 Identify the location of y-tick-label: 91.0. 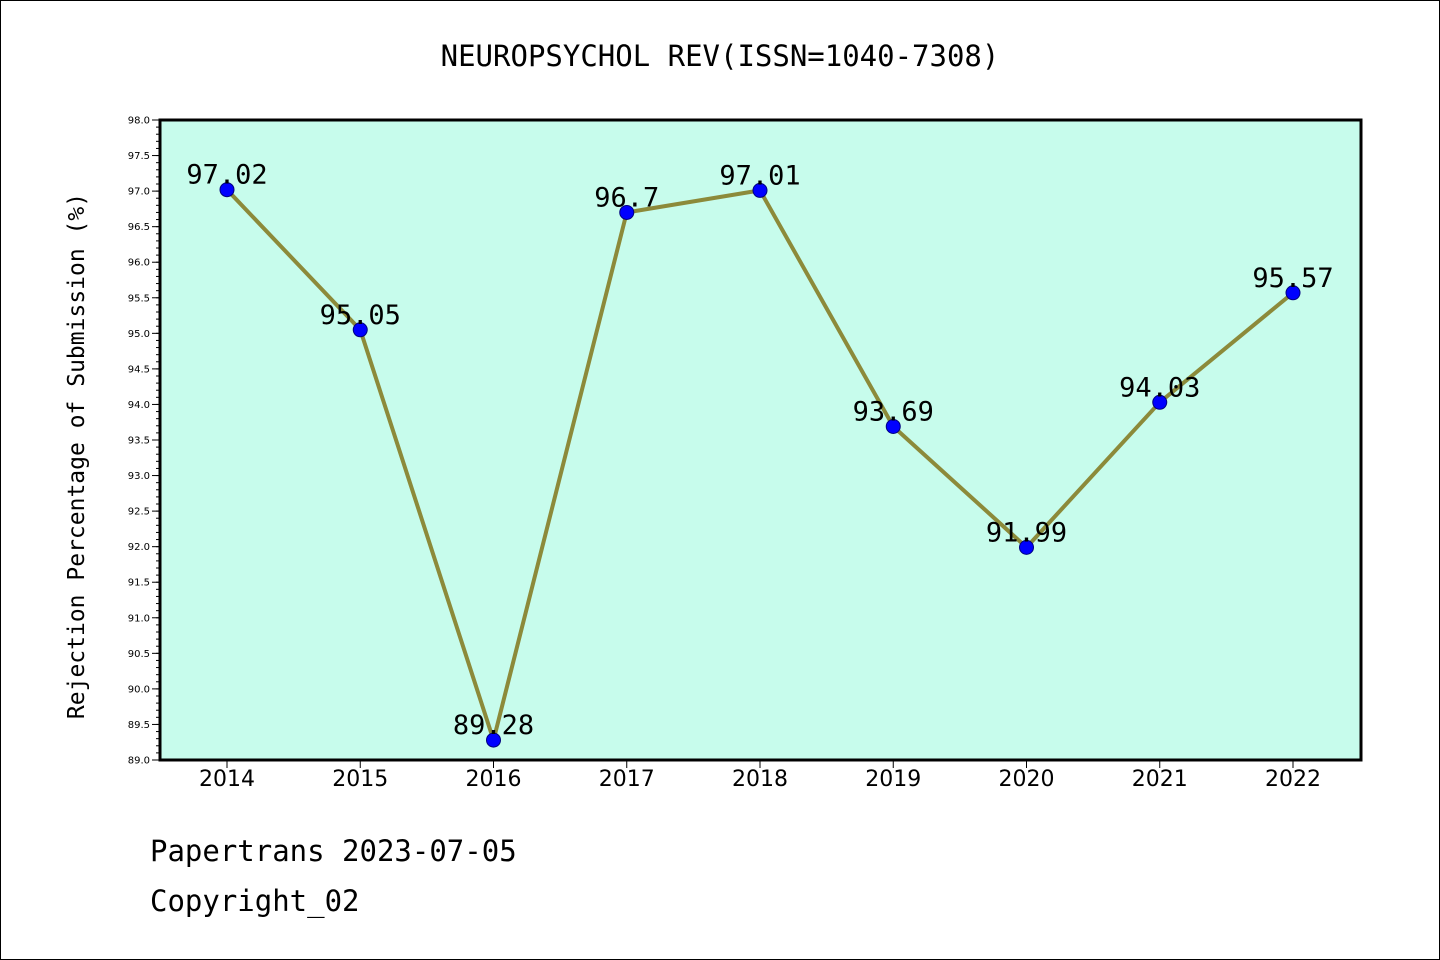
(139, 618).